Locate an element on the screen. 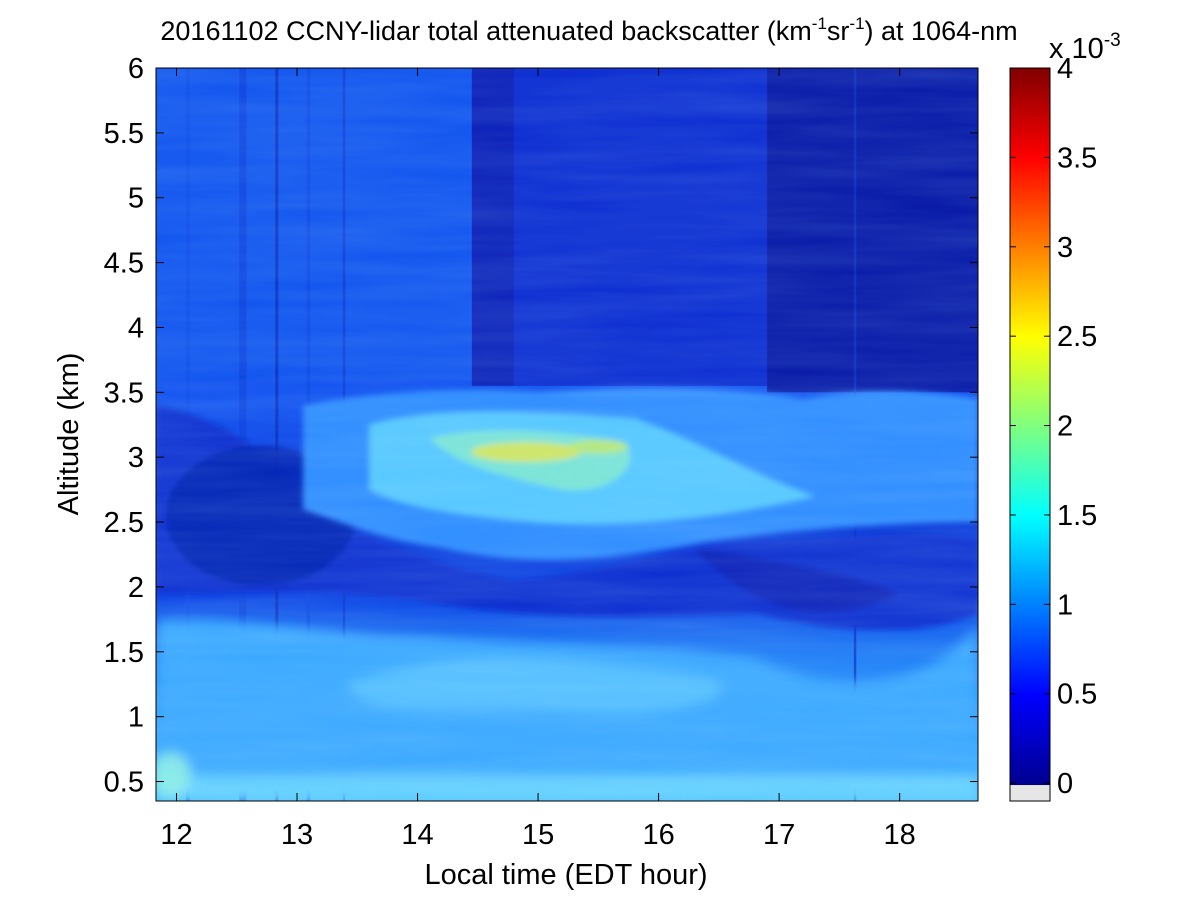 This screenshot has height=900, width=1200. x-tick-label: 12 is located at coordinates (176, 835).